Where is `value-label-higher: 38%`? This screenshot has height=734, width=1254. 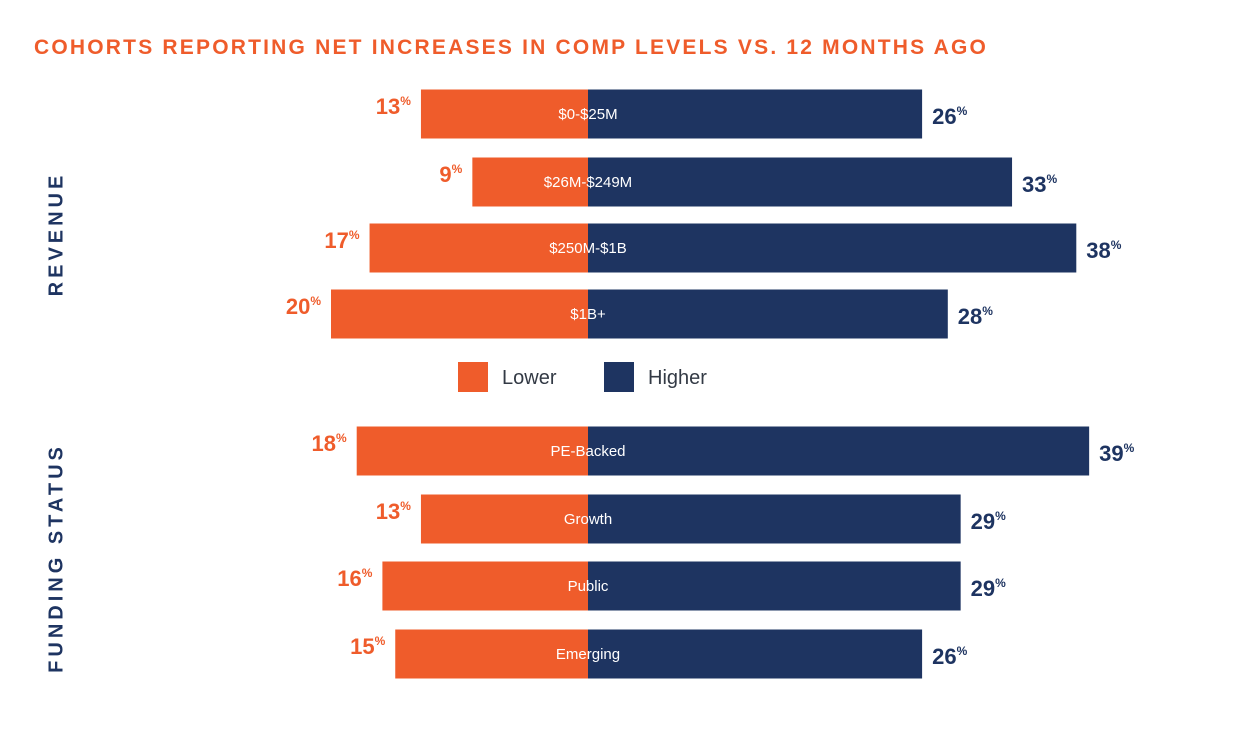 value-label-higher: 38% is located at coordinates (1103, 250).